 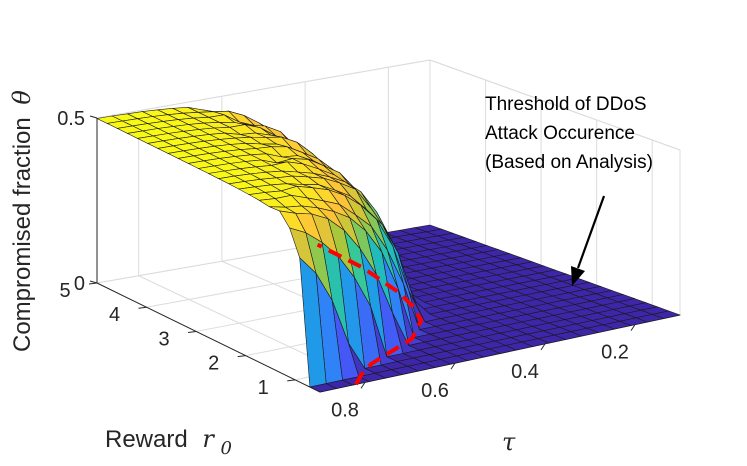 I want to click on annotation-line-3: (Based on Analysis), so click(x=569, y=162).